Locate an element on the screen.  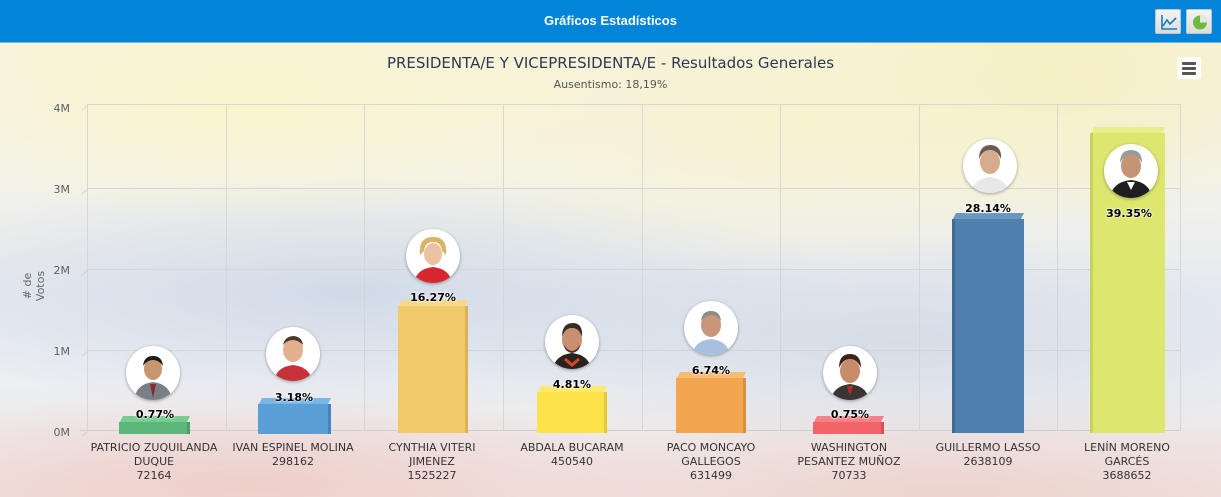
vote-count: 2638109 is located at coordinates (988, 461).